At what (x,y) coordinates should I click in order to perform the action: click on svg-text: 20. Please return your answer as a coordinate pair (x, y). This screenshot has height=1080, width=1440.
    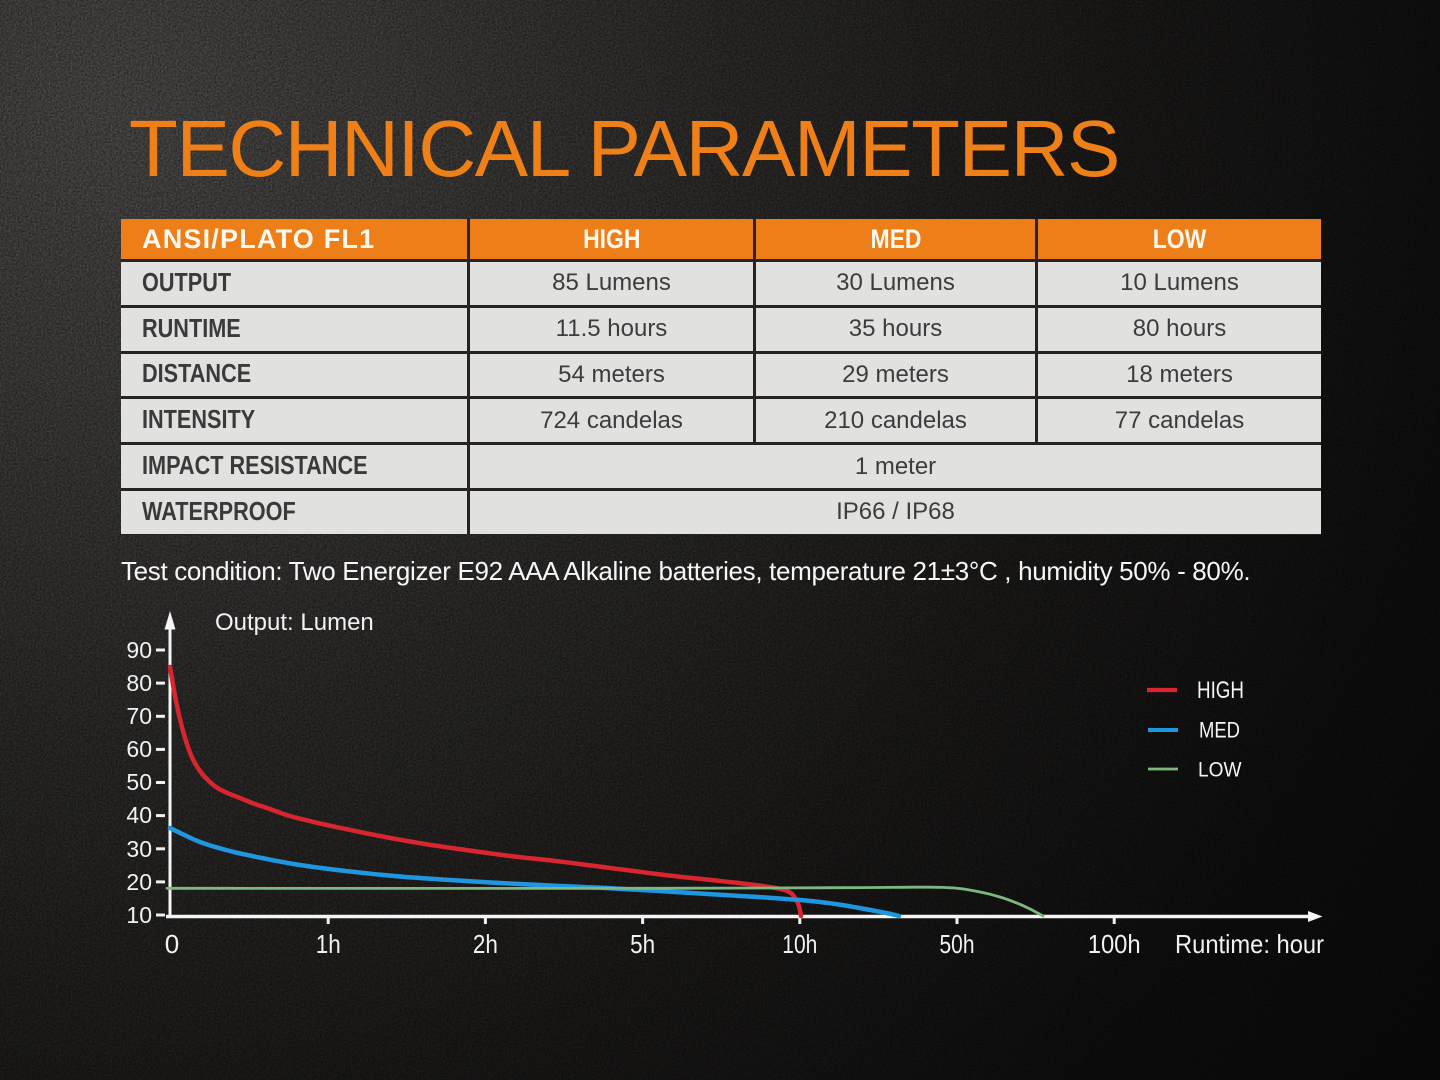
    Looking at the image, I should click on (139, 882).